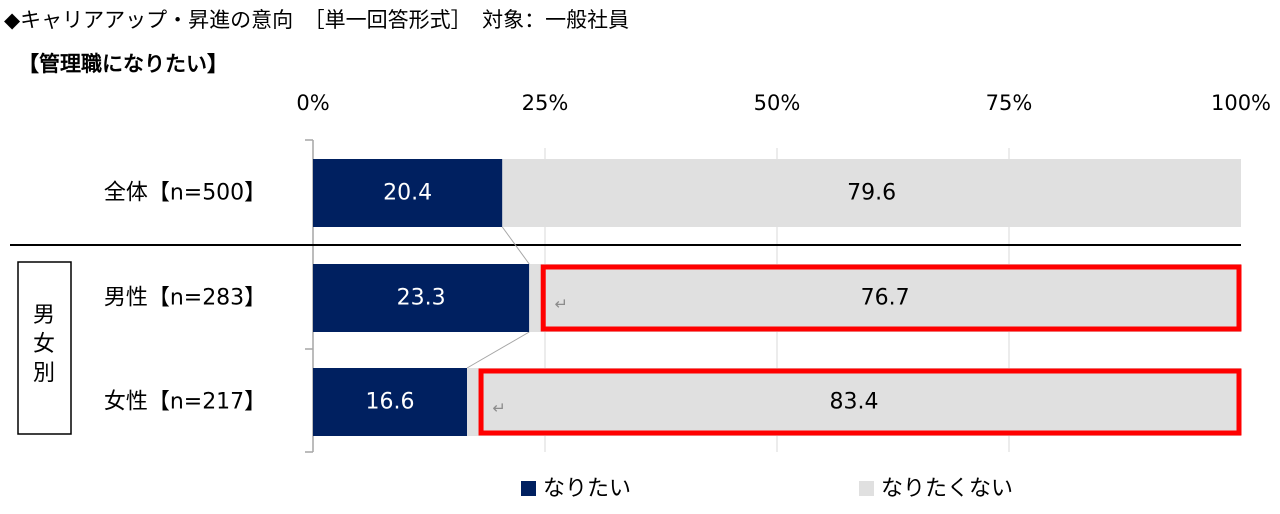 The width and height of the screenshot is (1280, 514). I want to click on group-label-box, so click(44, 348).